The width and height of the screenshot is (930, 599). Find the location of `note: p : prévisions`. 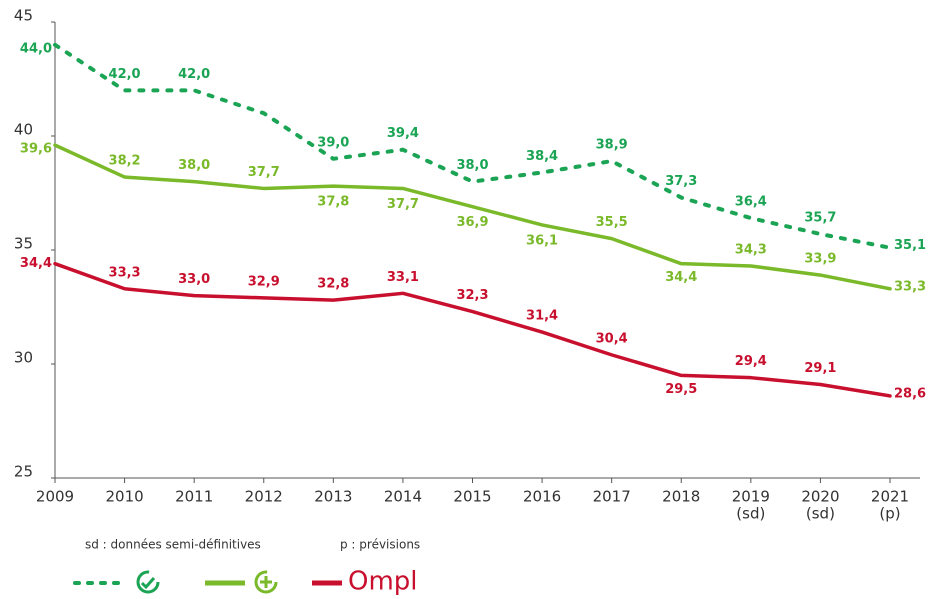

note: p : prévisions is located at coordinates (380, 545).